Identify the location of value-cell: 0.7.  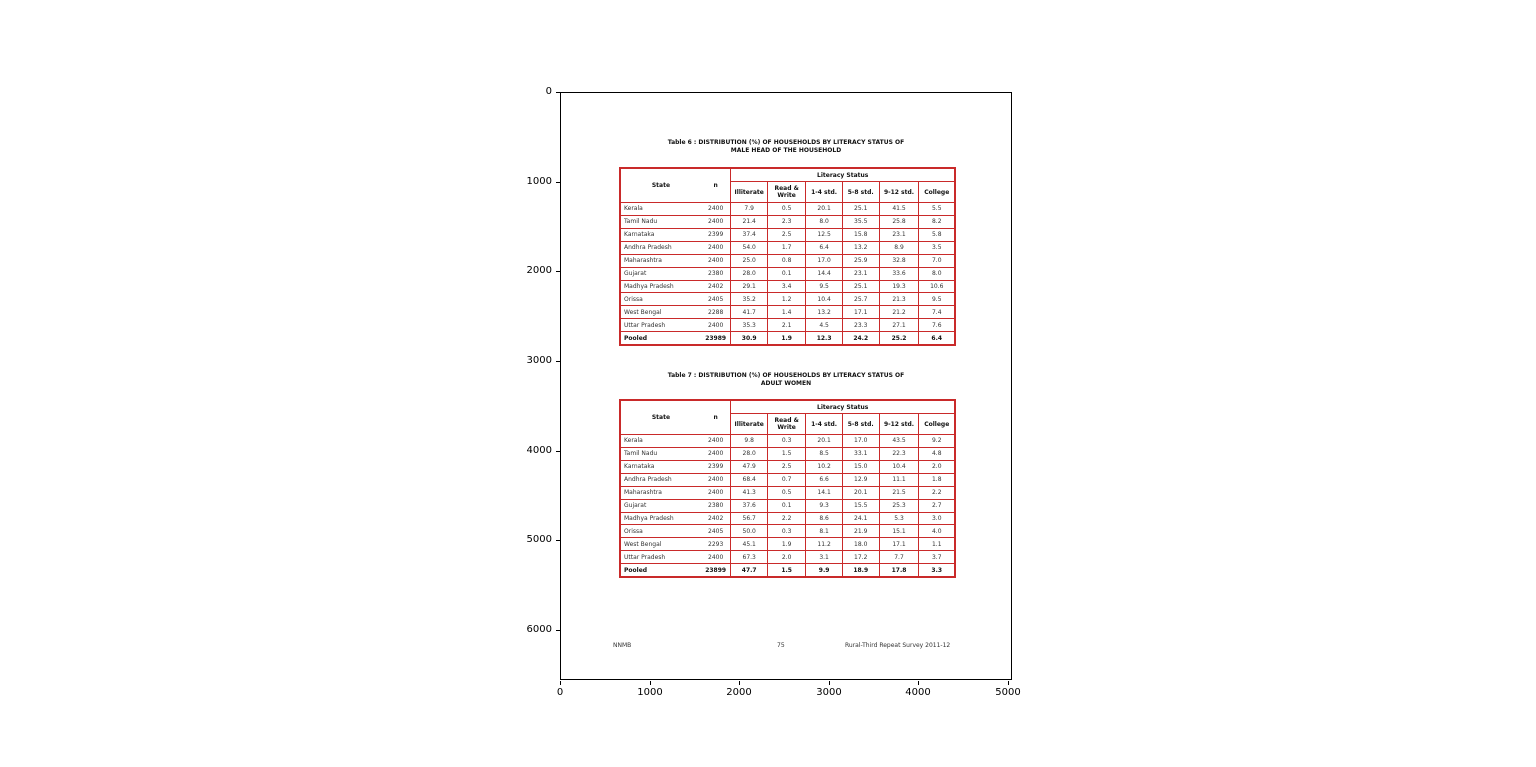
(786, 480).